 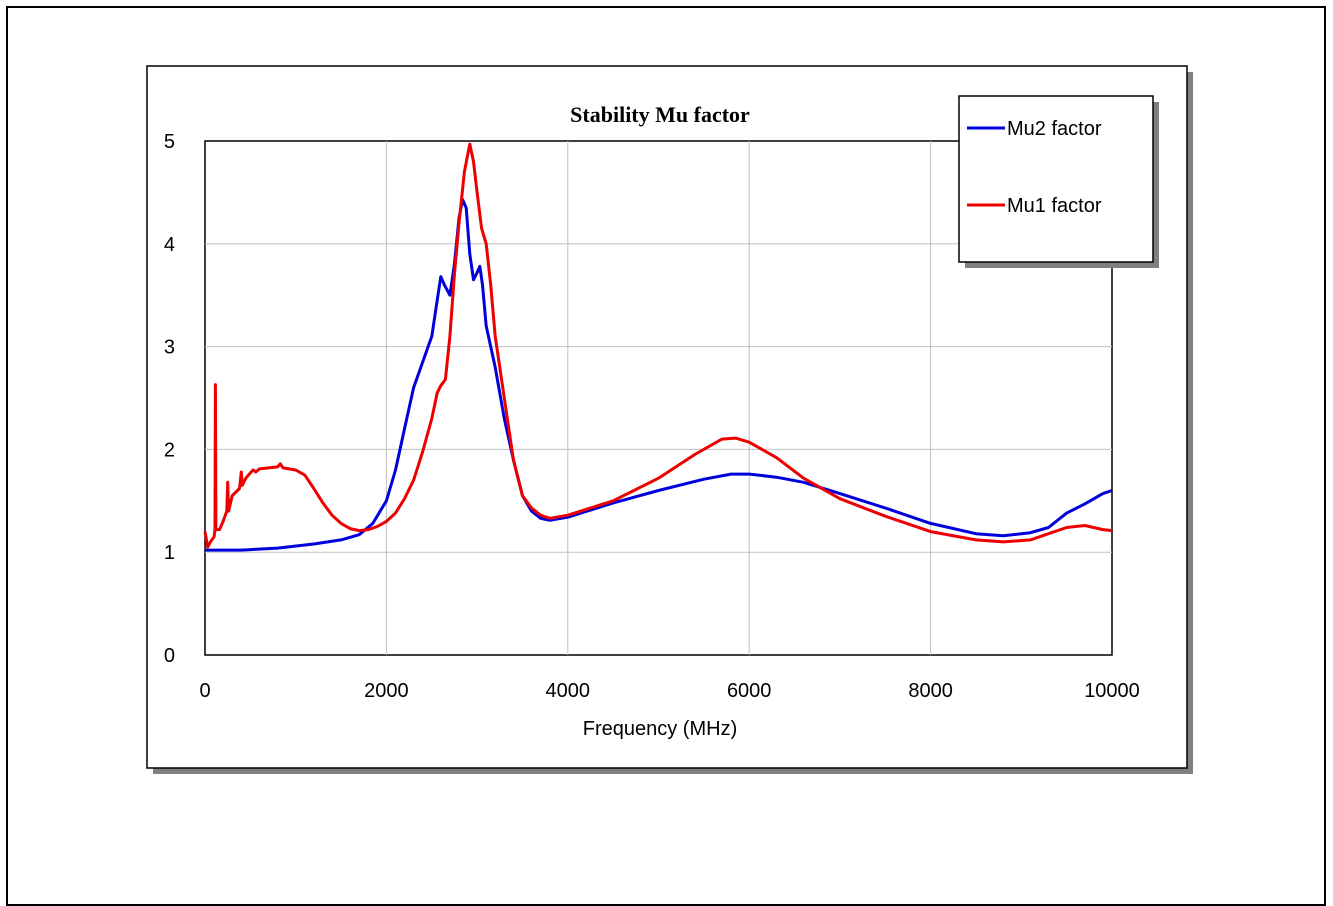 I want to click on y-tick-label: 3, so click(x=169, y=348).